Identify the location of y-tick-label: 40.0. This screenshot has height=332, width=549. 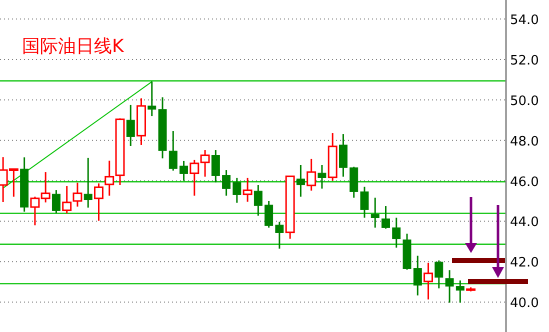
(524, 304).